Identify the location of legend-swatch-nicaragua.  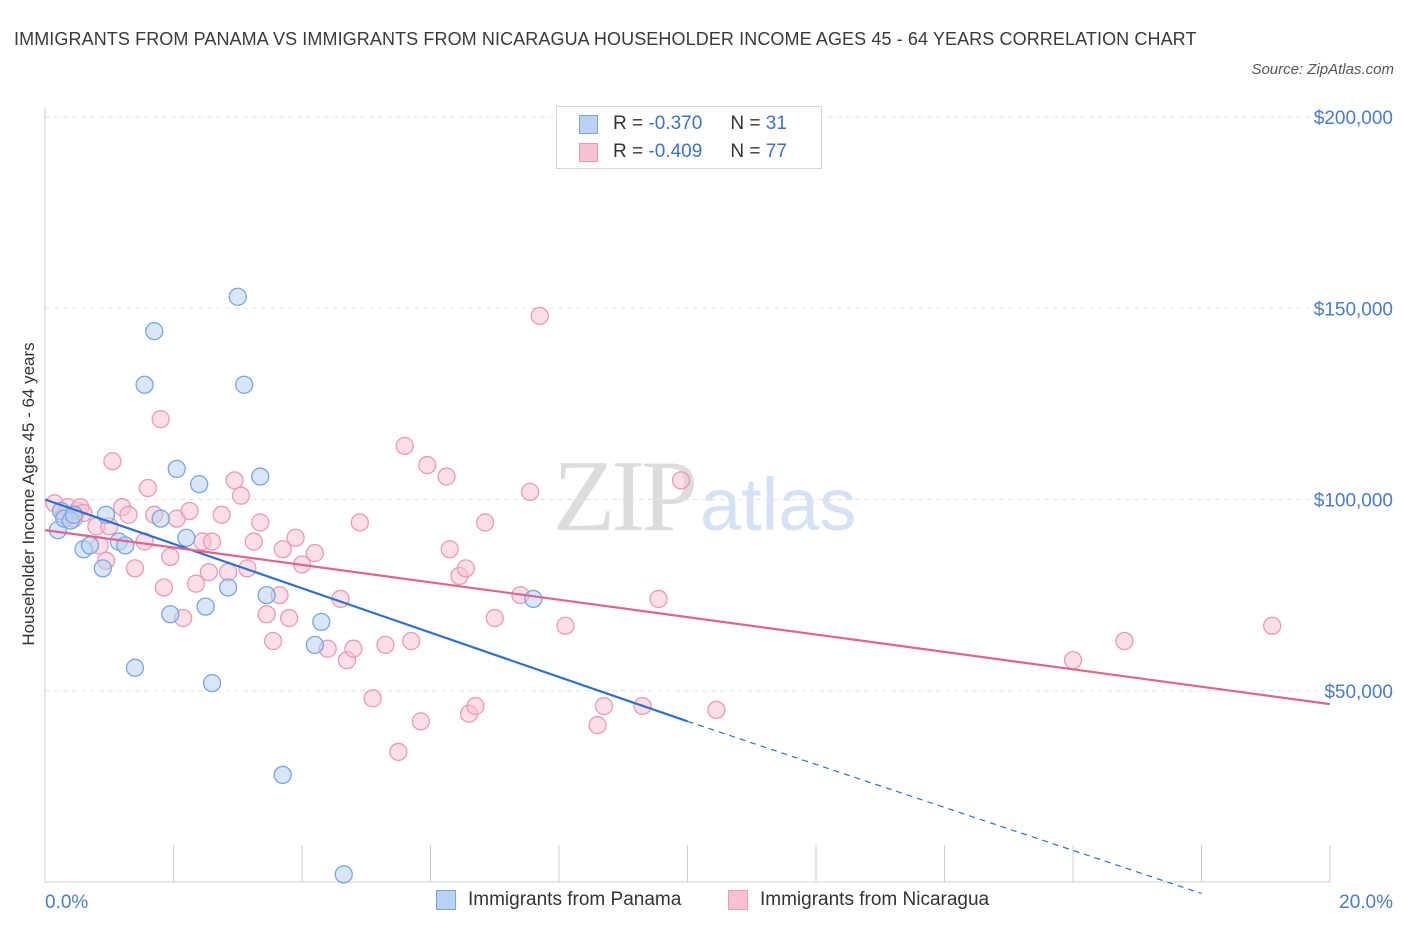
(588, 152).